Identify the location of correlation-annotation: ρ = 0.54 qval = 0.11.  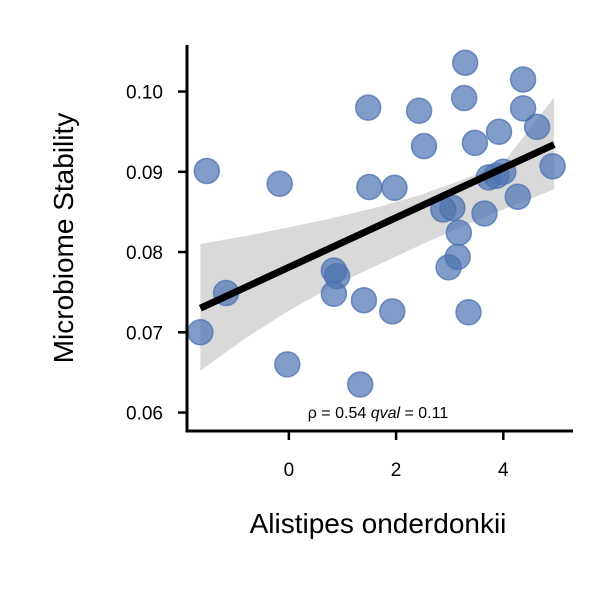
(378, 413).